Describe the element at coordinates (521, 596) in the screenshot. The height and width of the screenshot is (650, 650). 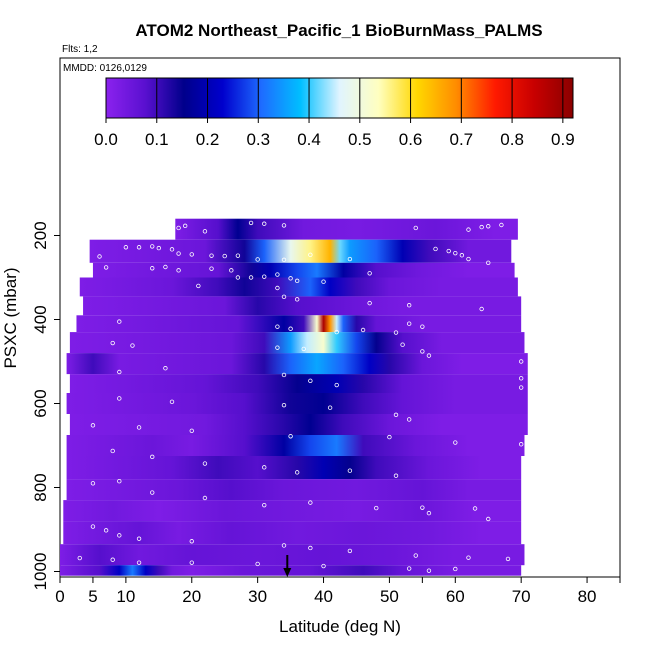
I see `x-tick-label: 70` at that location.